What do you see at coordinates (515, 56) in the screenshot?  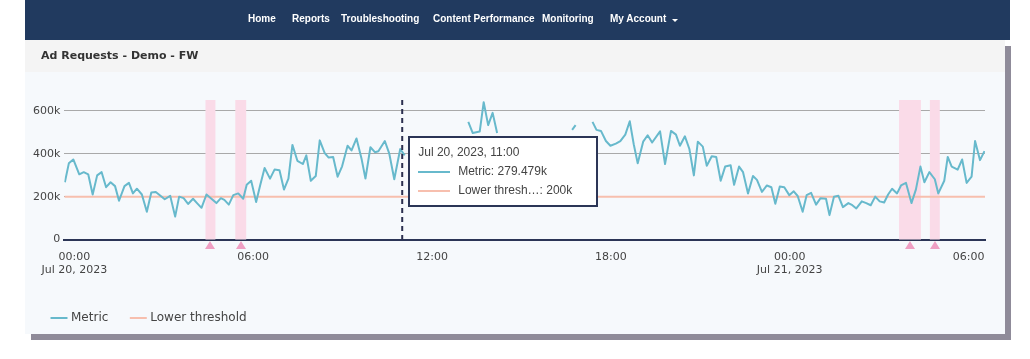 I see `chart-title: Ad Requests - Demo - FW` at bounding box center [515, 56].